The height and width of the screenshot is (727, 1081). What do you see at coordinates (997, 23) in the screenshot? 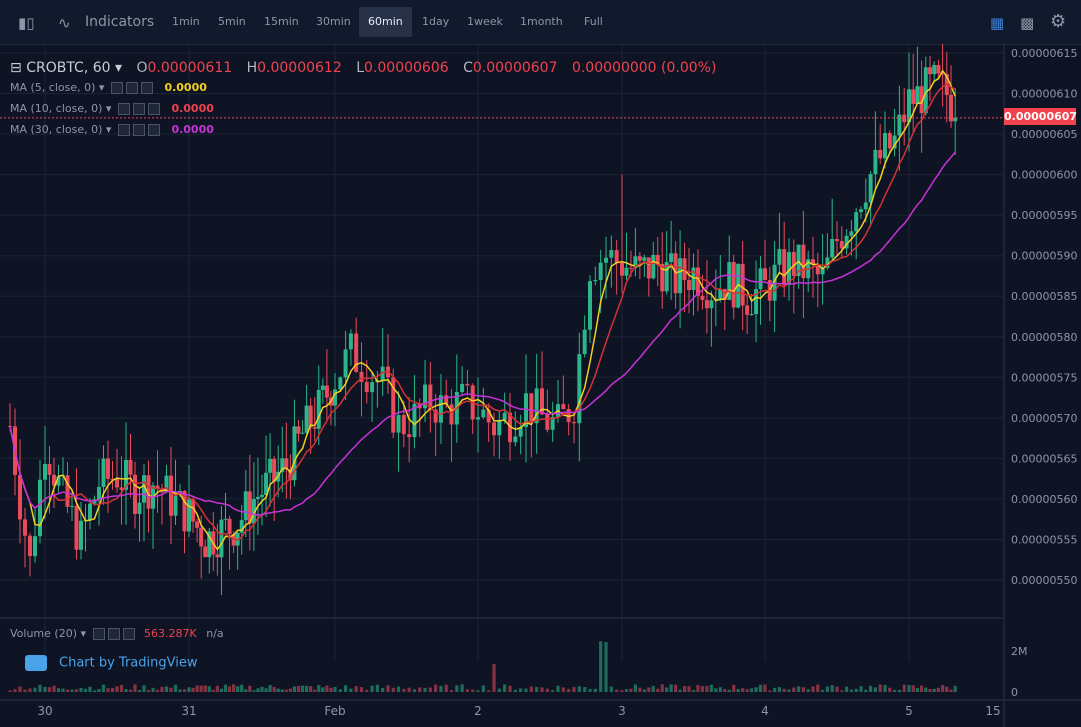
I see `chart-type-icon: ▦` at bounding box center [997, 23].